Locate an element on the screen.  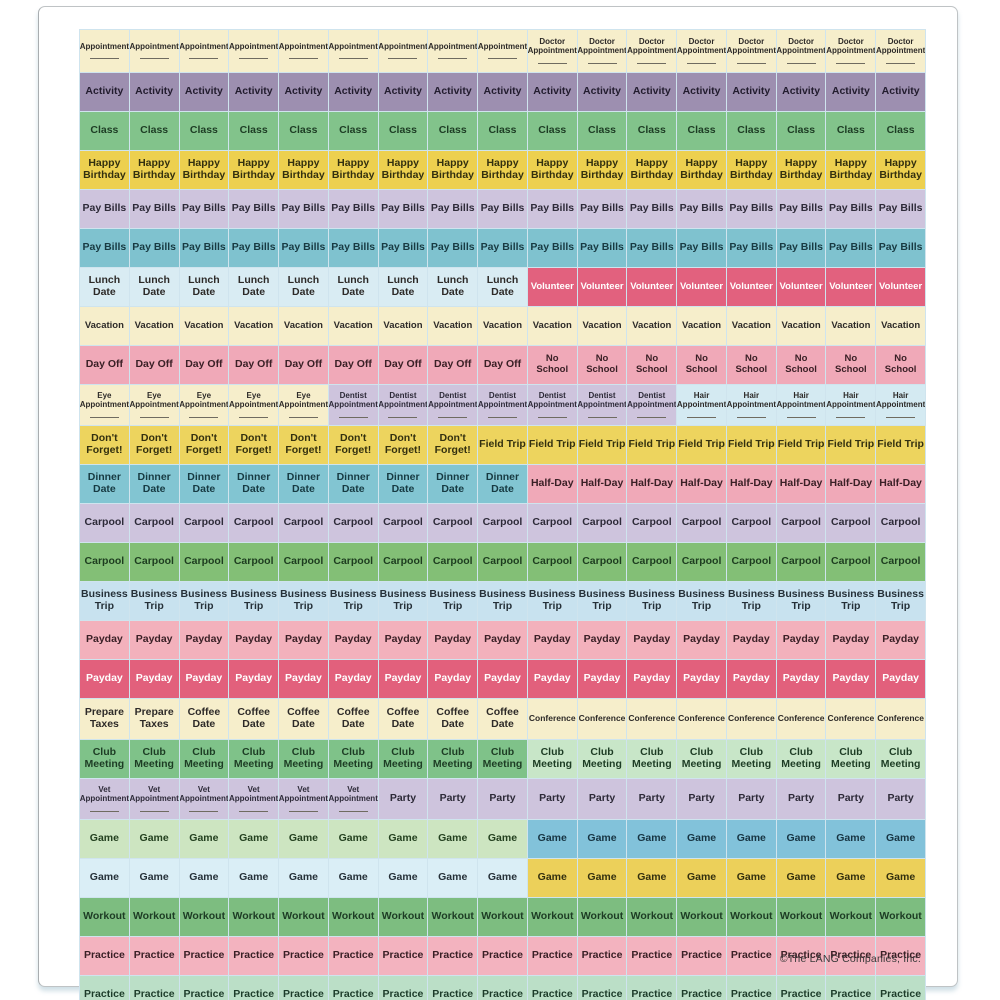
sticker-happy-birthday: Happy Birthday is located at coordinates (552, 170).